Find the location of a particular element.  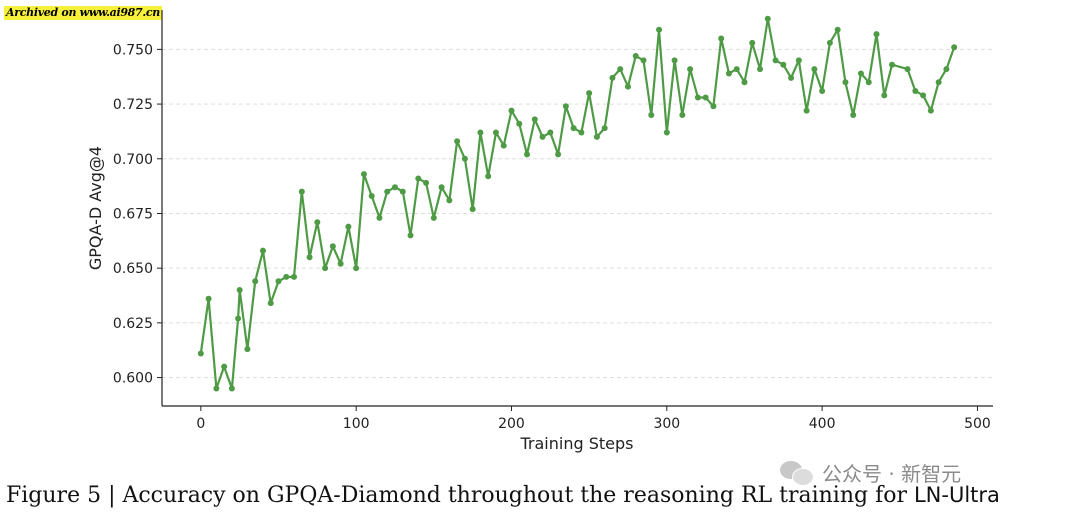

y-axis-ticks: 0.600 0.625 0.650 0.675 0.700 0.725 0.750 is located at coordinates (137, 214).